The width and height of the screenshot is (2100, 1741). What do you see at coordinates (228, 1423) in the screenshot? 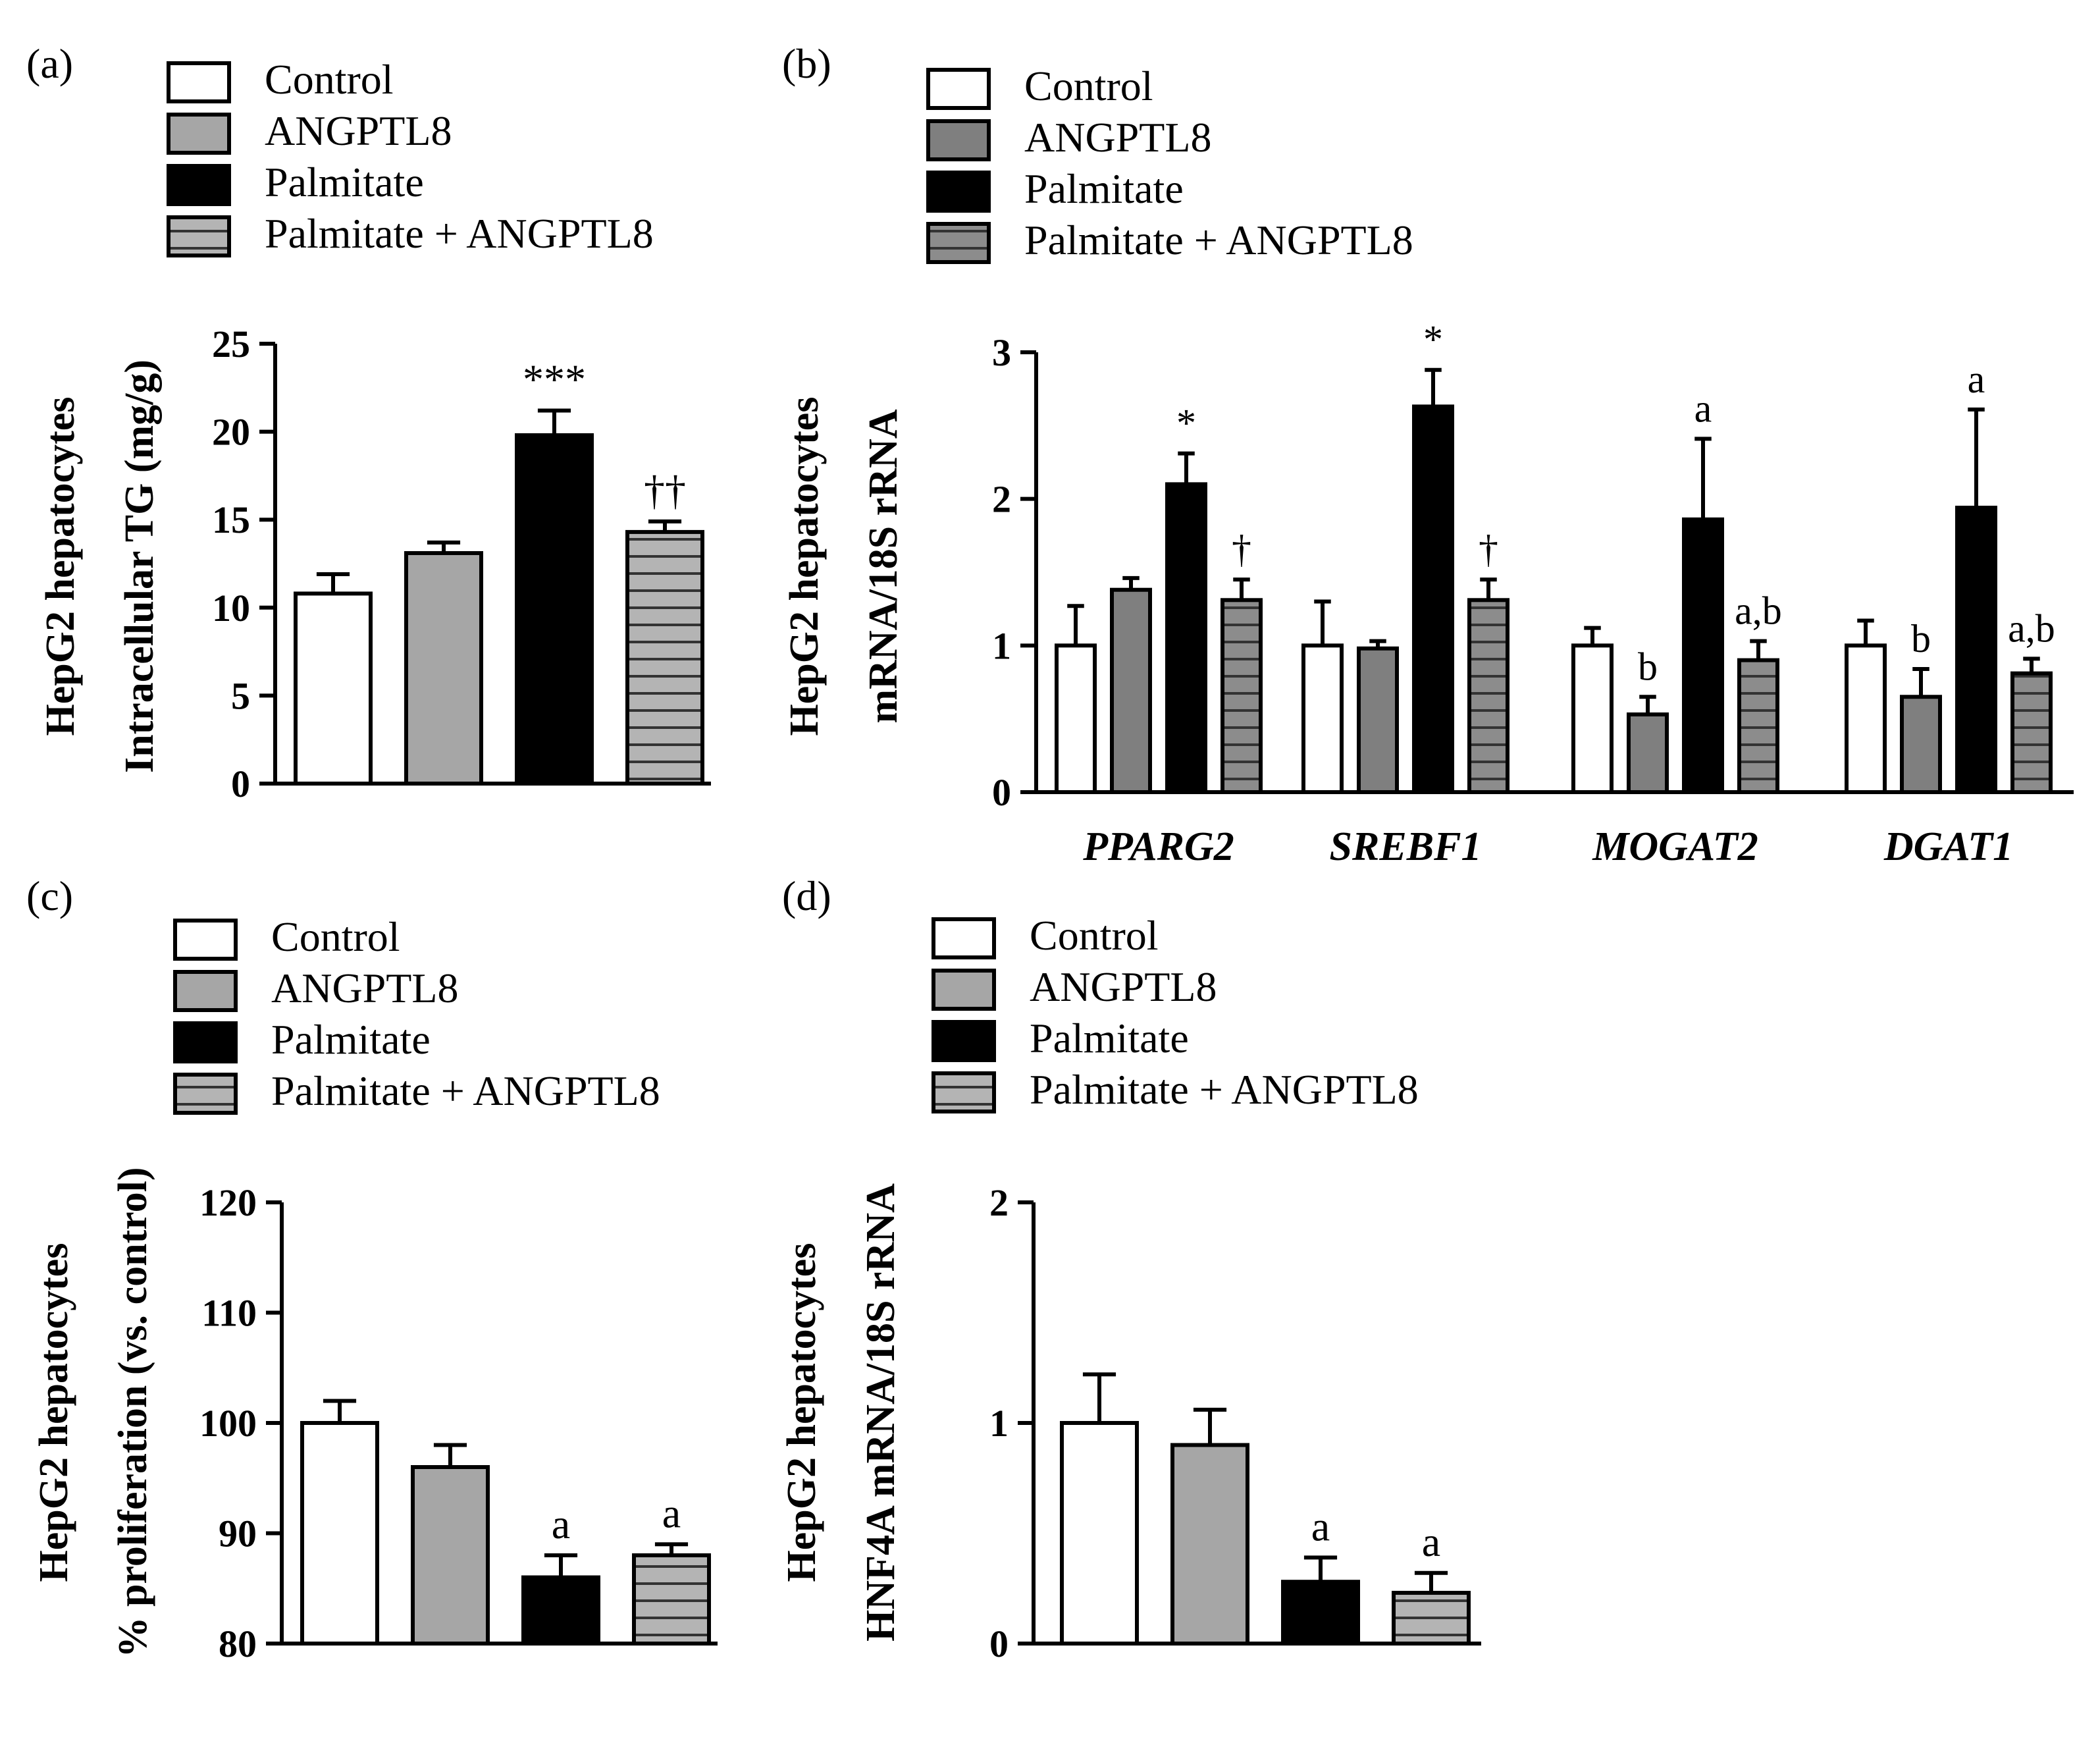
I see `plot-c-ytick-label-100: 100` at bounding box center [228, 1423].